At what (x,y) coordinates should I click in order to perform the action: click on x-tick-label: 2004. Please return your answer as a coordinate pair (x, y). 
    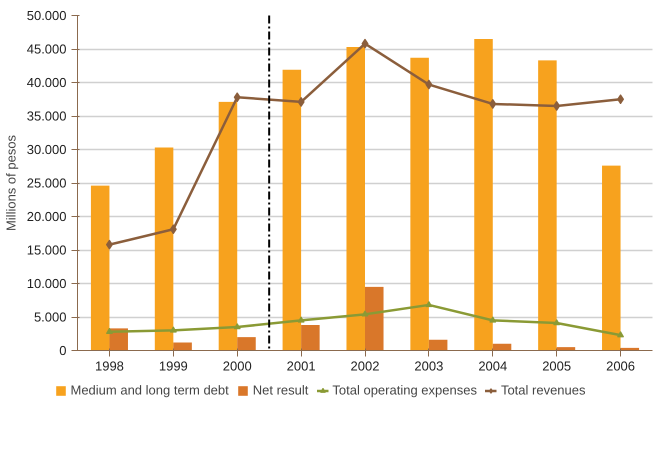
    Looking at the image, I should click on (493, 366).